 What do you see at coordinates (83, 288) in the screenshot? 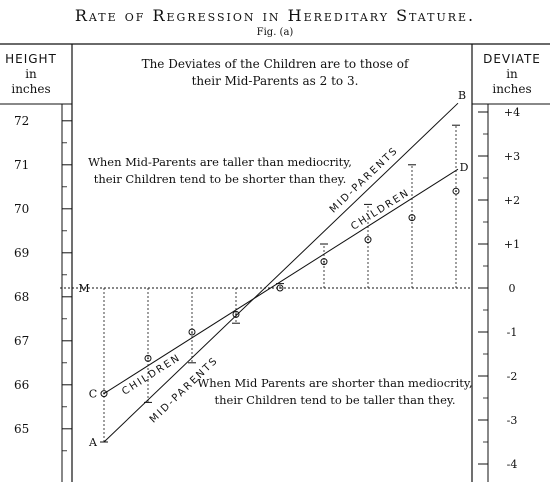
I see `mediocrity-label: M` at bounding box center [83, 288].